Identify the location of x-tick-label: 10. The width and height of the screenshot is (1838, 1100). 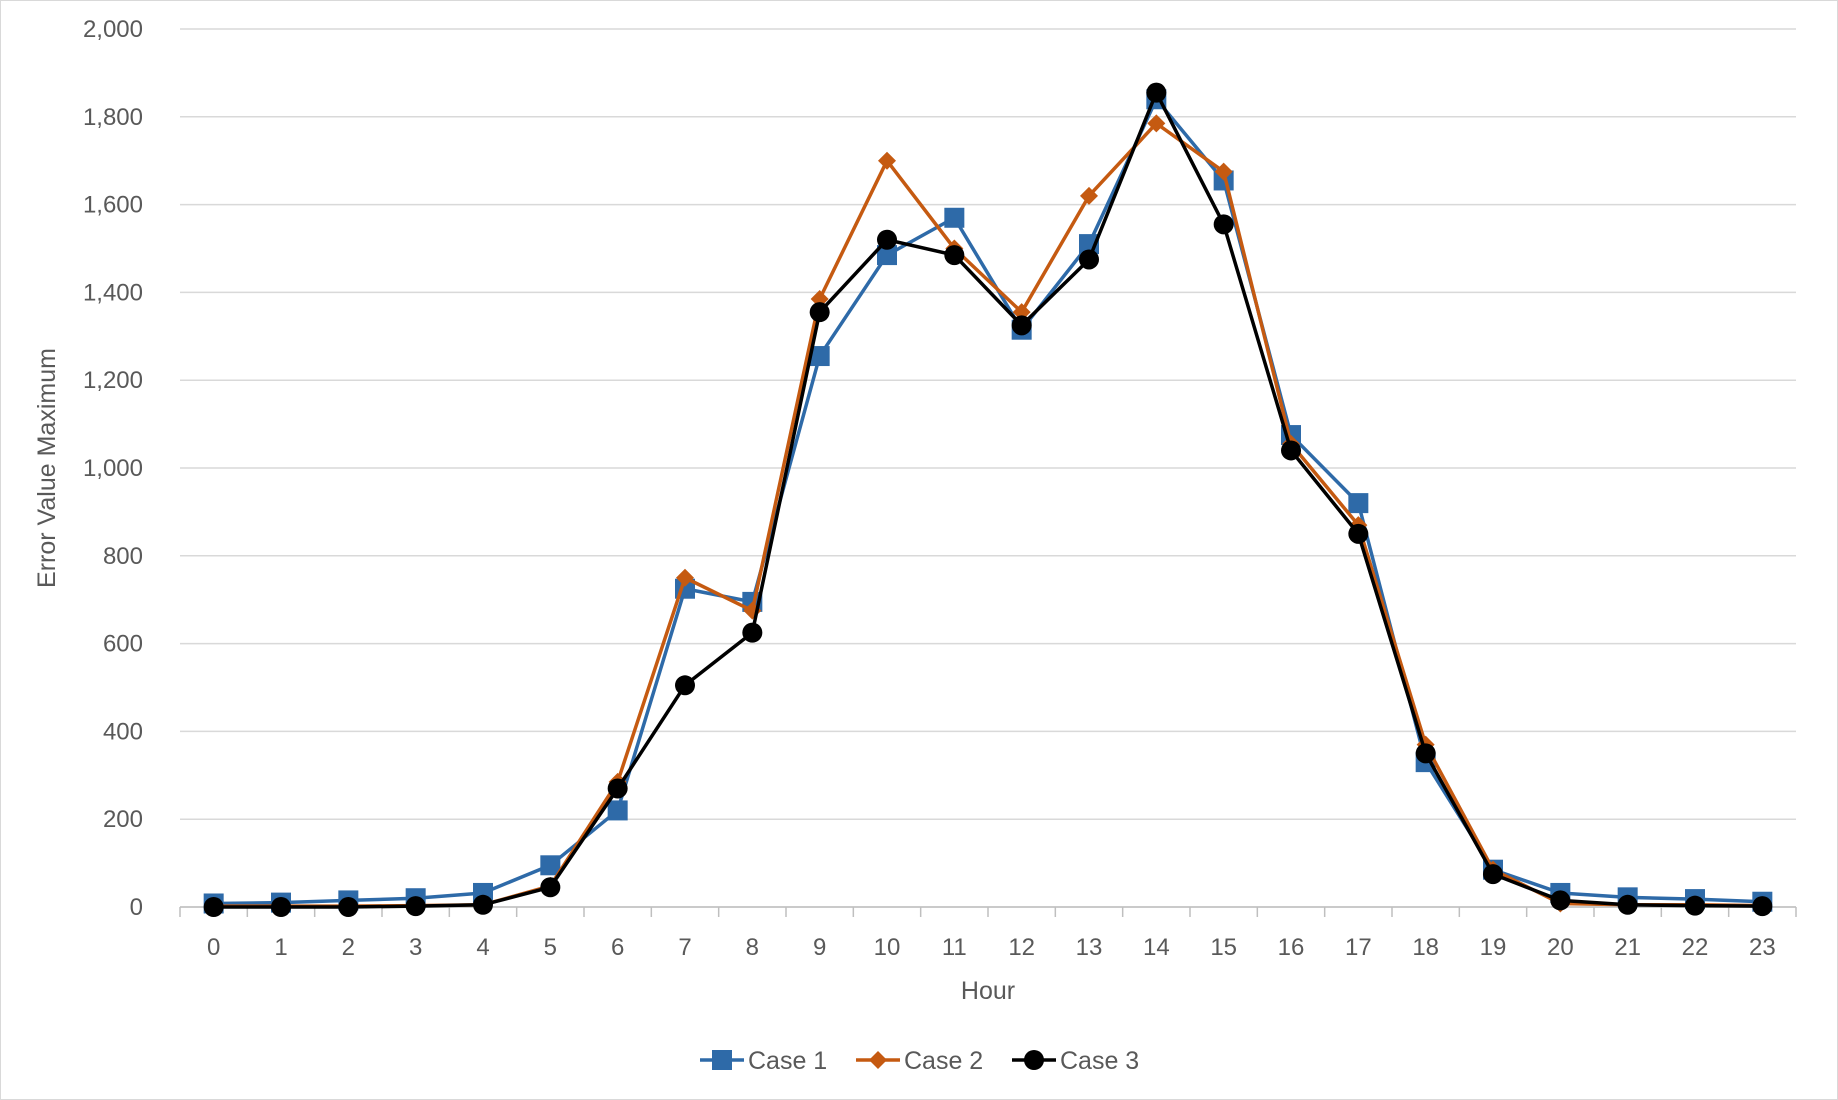
(887, 947).